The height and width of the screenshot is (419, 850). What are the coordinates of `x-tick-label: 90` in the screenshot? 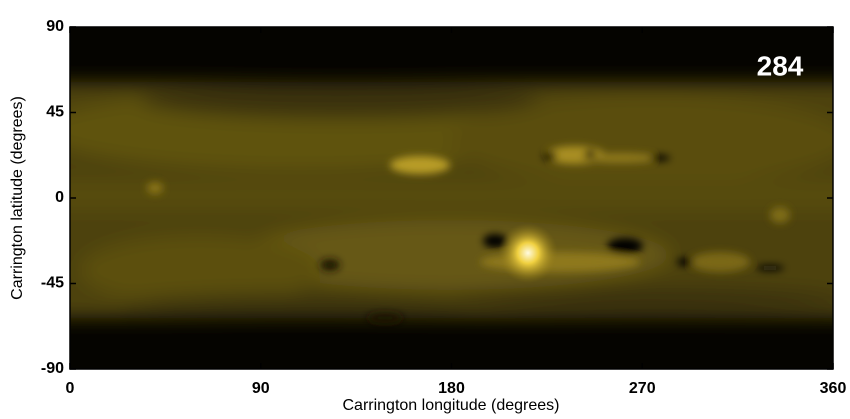 It's located at (261, 388).